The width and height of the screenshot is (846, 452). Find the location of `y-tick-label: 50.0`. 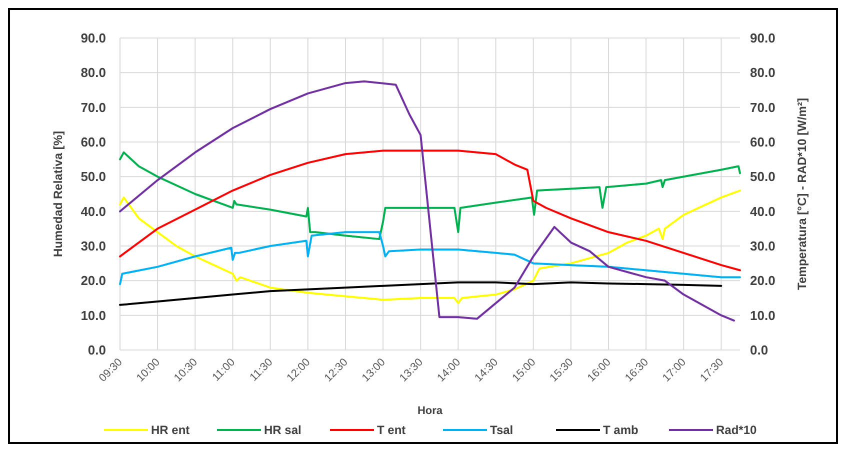

y-tick-label: 50.0 is located at coordinates (93, 176).